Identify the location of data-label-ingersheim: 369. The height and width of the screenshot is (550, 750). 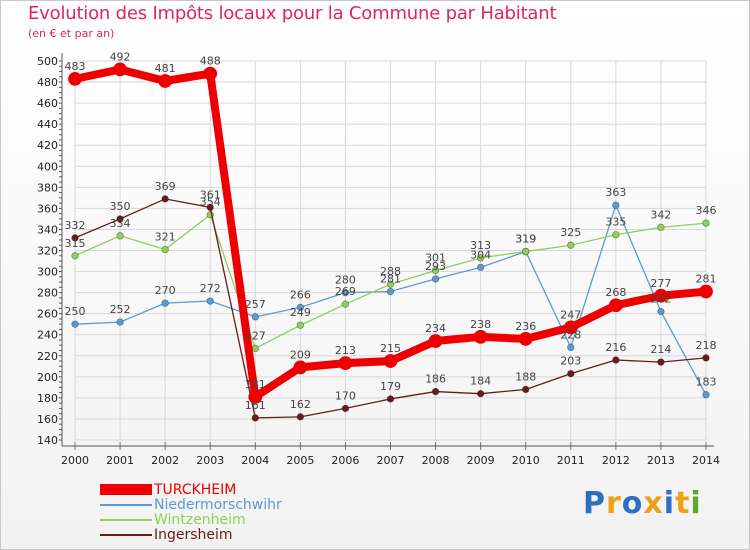
(165, 186).